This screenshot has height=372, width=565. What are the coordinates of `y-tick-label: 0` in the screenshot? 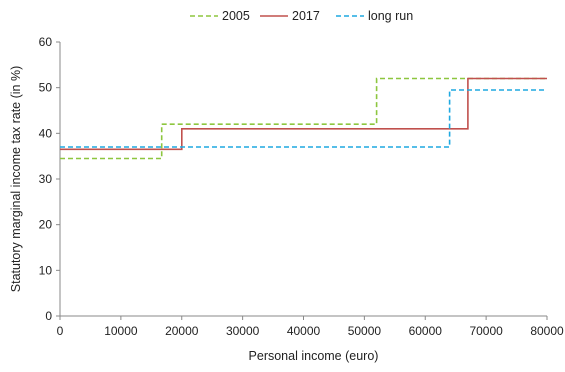 It's located at (48, 316).